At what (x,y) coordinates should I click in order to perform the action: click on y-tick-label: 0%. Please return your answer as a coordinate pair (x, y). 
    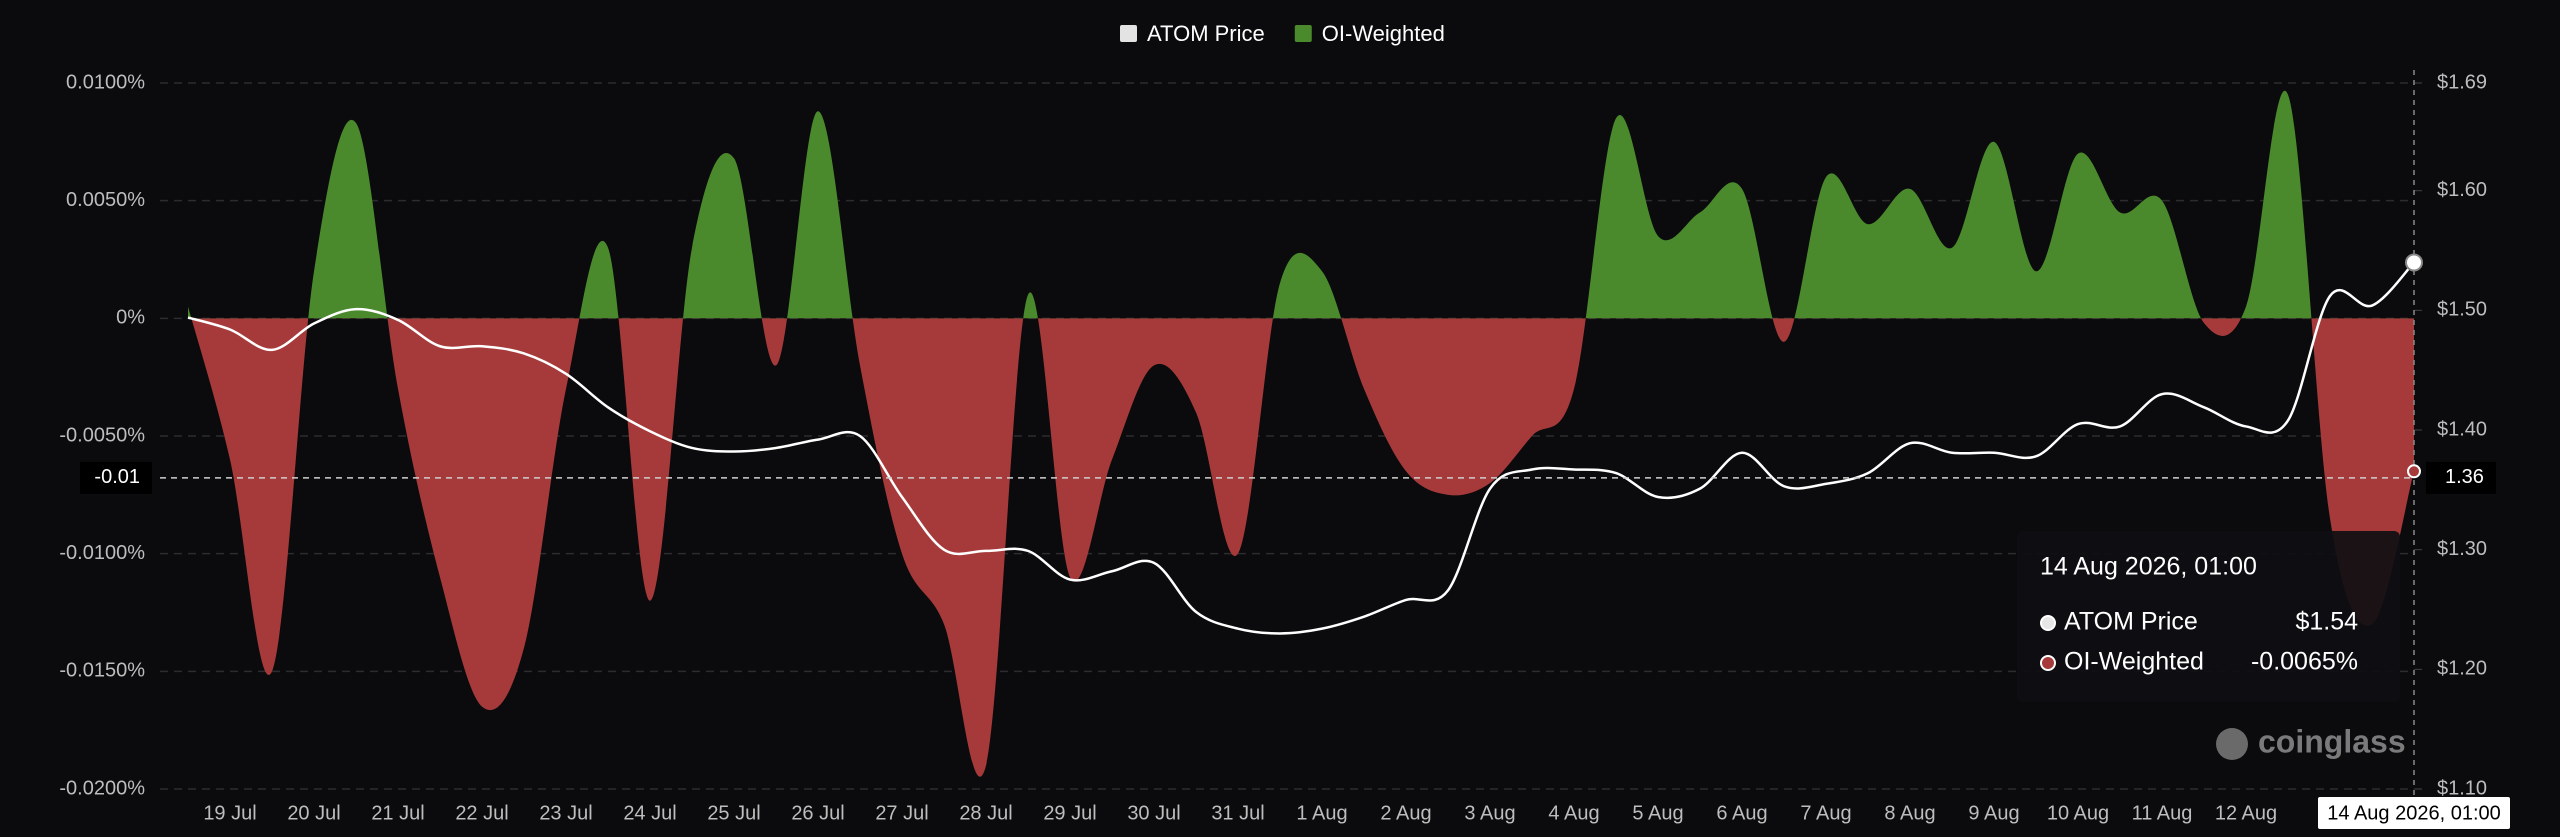
    Looking at the image, I should click on (130, 318).